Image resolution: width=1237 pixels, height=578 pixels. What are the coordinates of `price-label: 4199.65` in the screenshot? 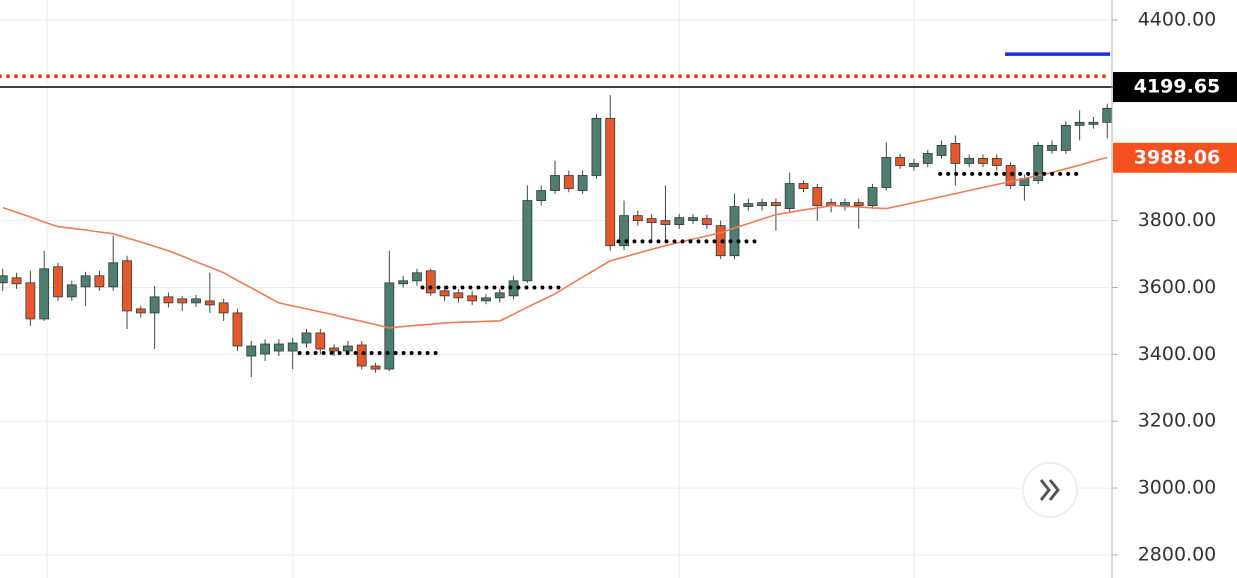 It's located at (1177, 87).